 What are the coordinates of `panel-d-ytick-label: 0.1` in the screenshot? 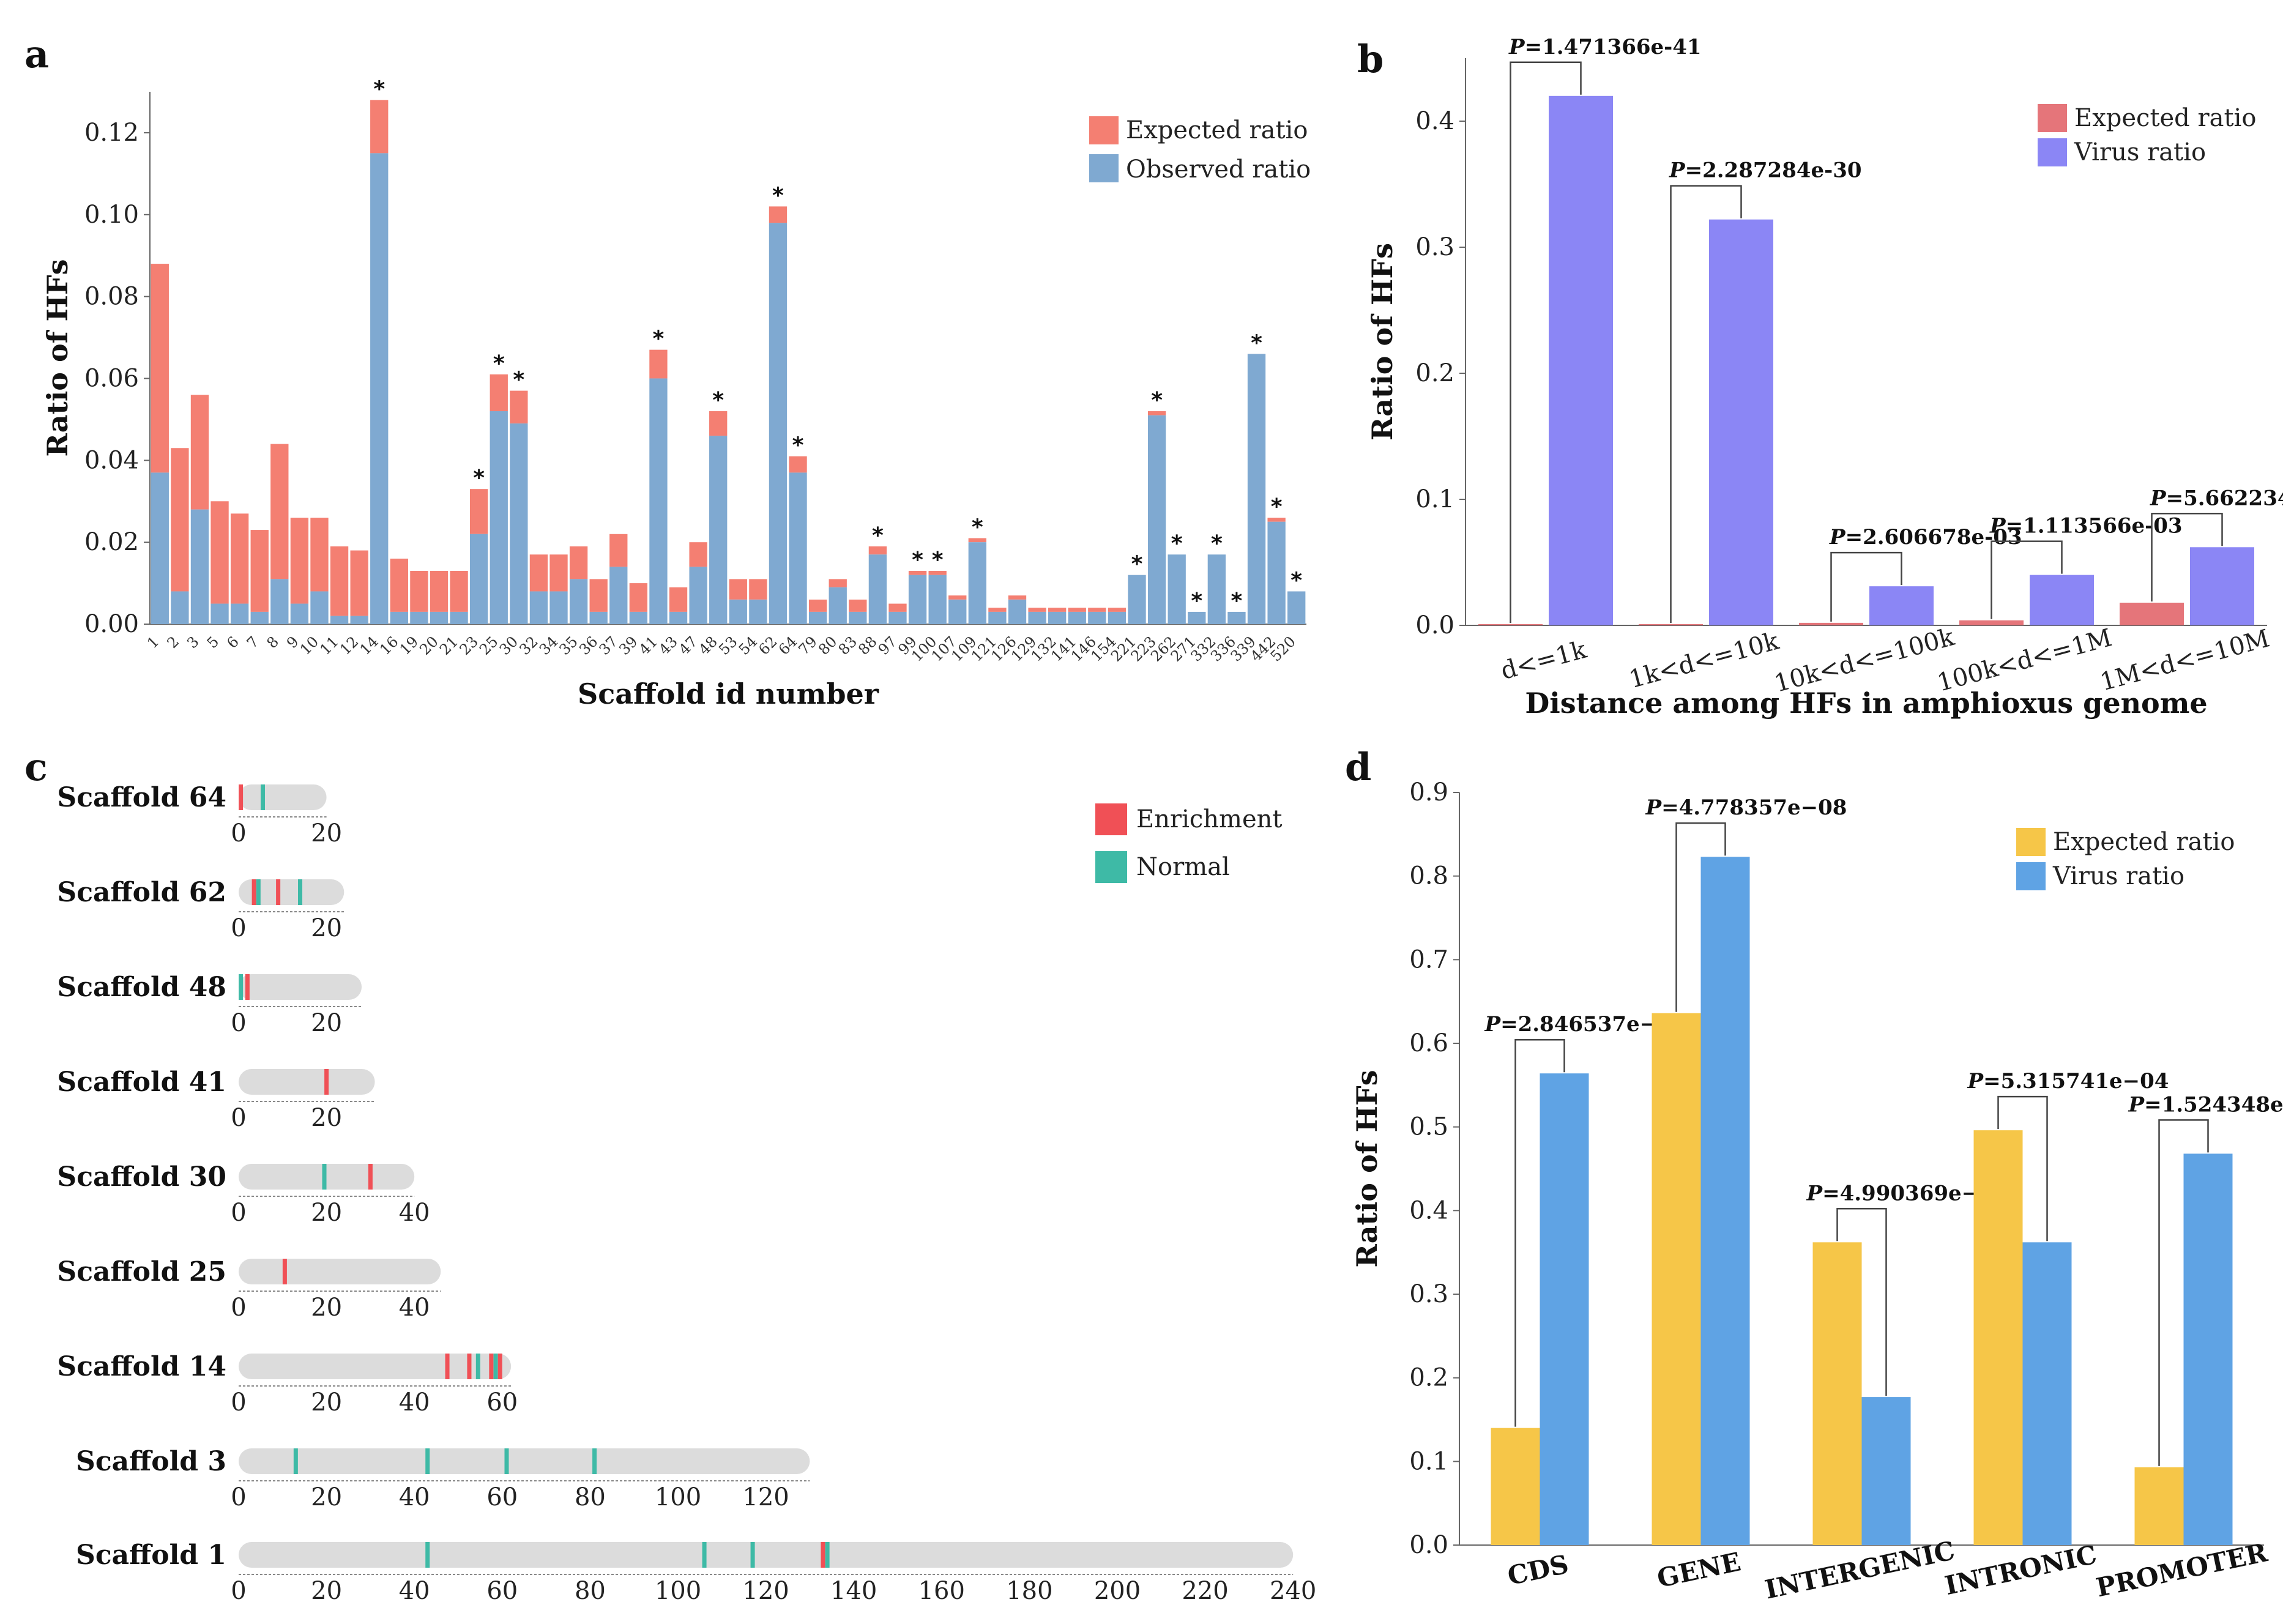 It's located at (1428, 1461).